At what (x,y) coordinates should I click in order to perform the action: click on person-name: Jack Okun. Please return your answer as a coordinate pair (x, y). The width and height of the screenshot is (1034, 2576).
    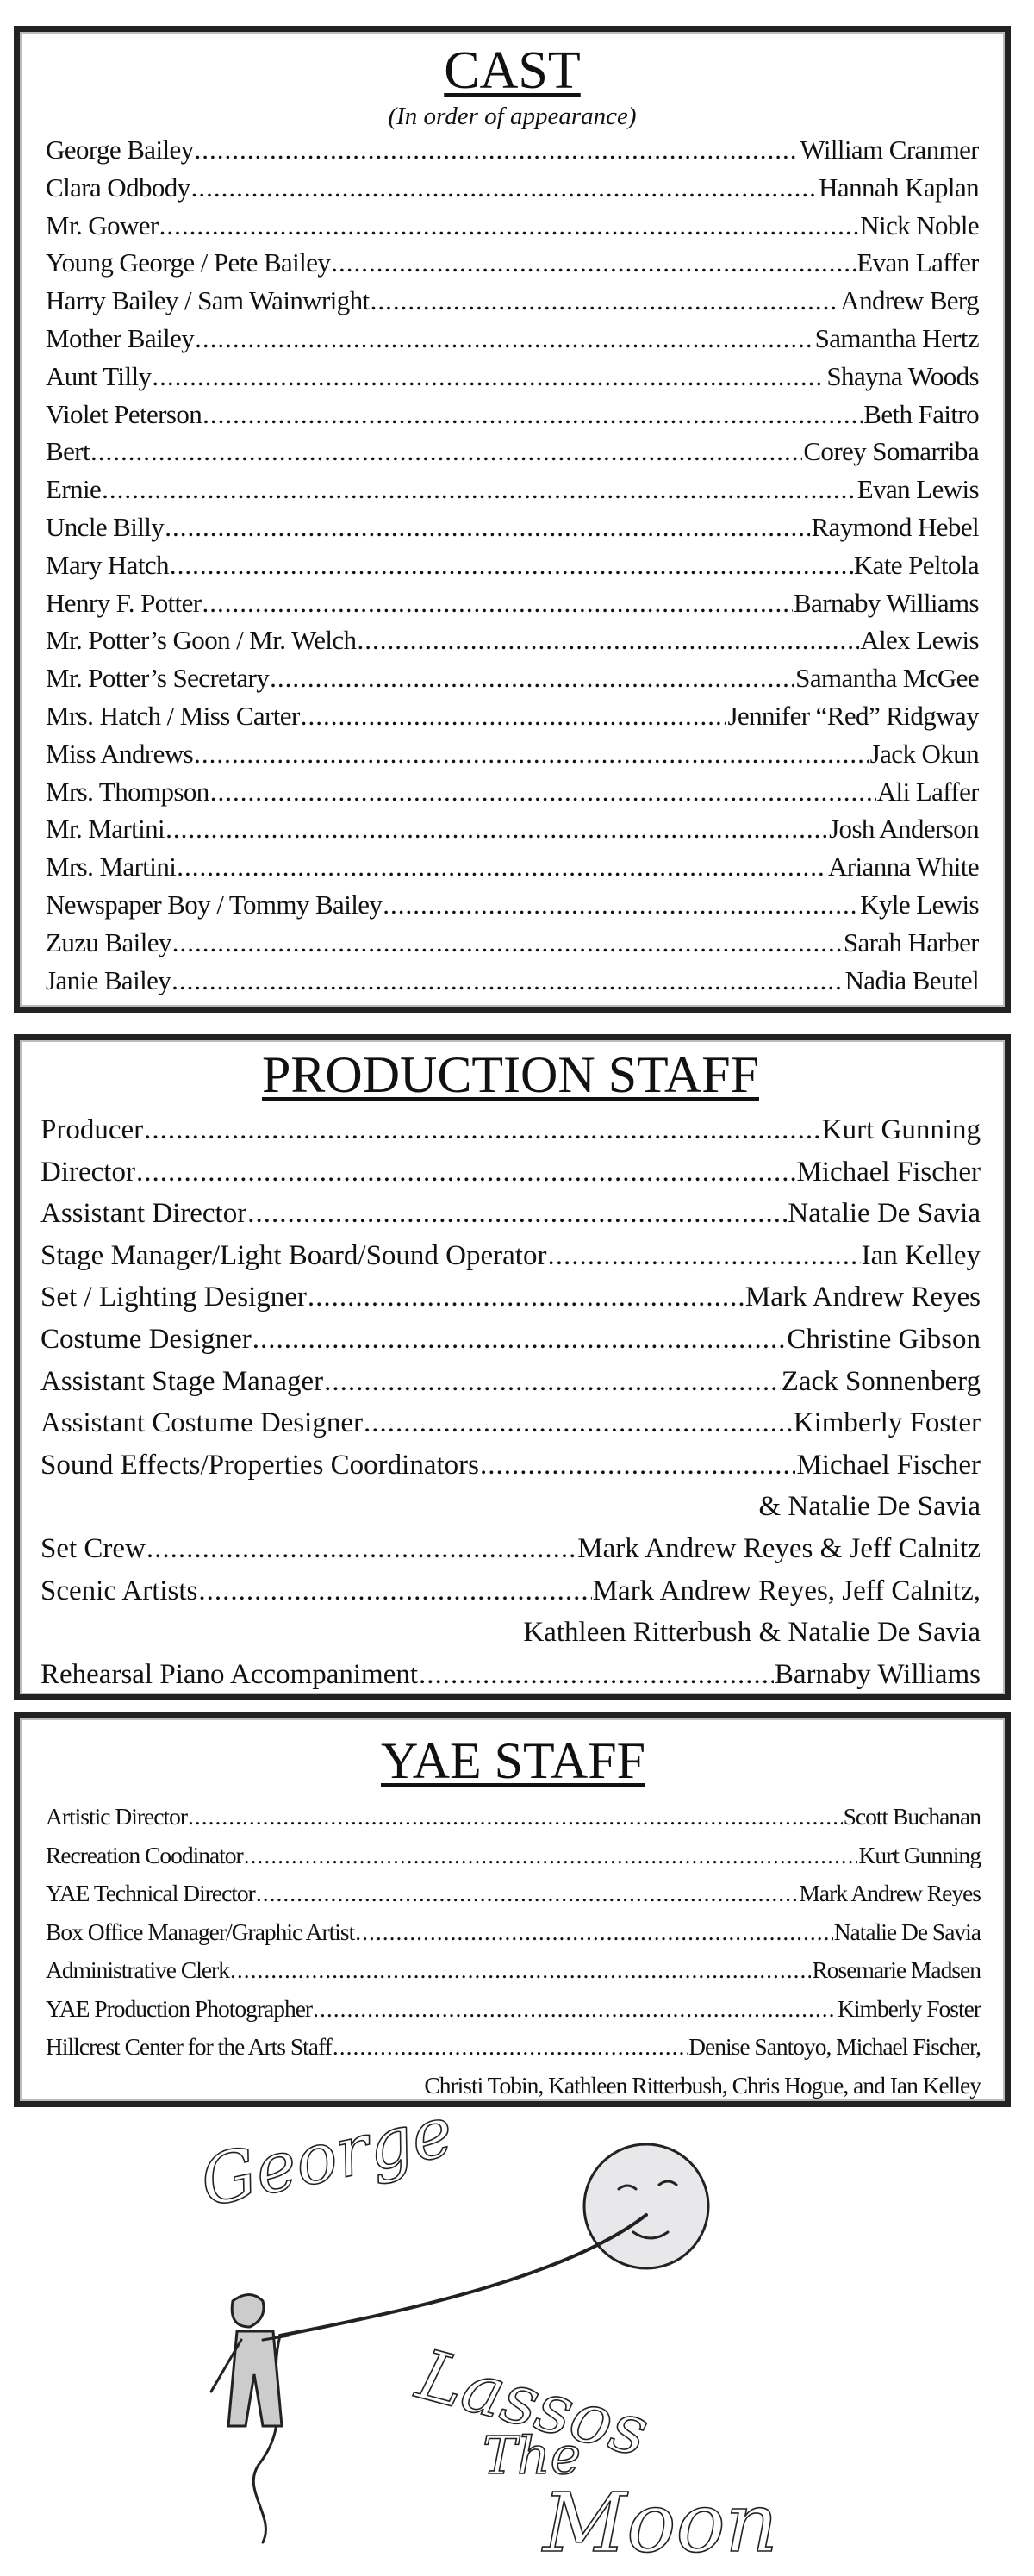
    Looking at the image, I should click on (924, 753).